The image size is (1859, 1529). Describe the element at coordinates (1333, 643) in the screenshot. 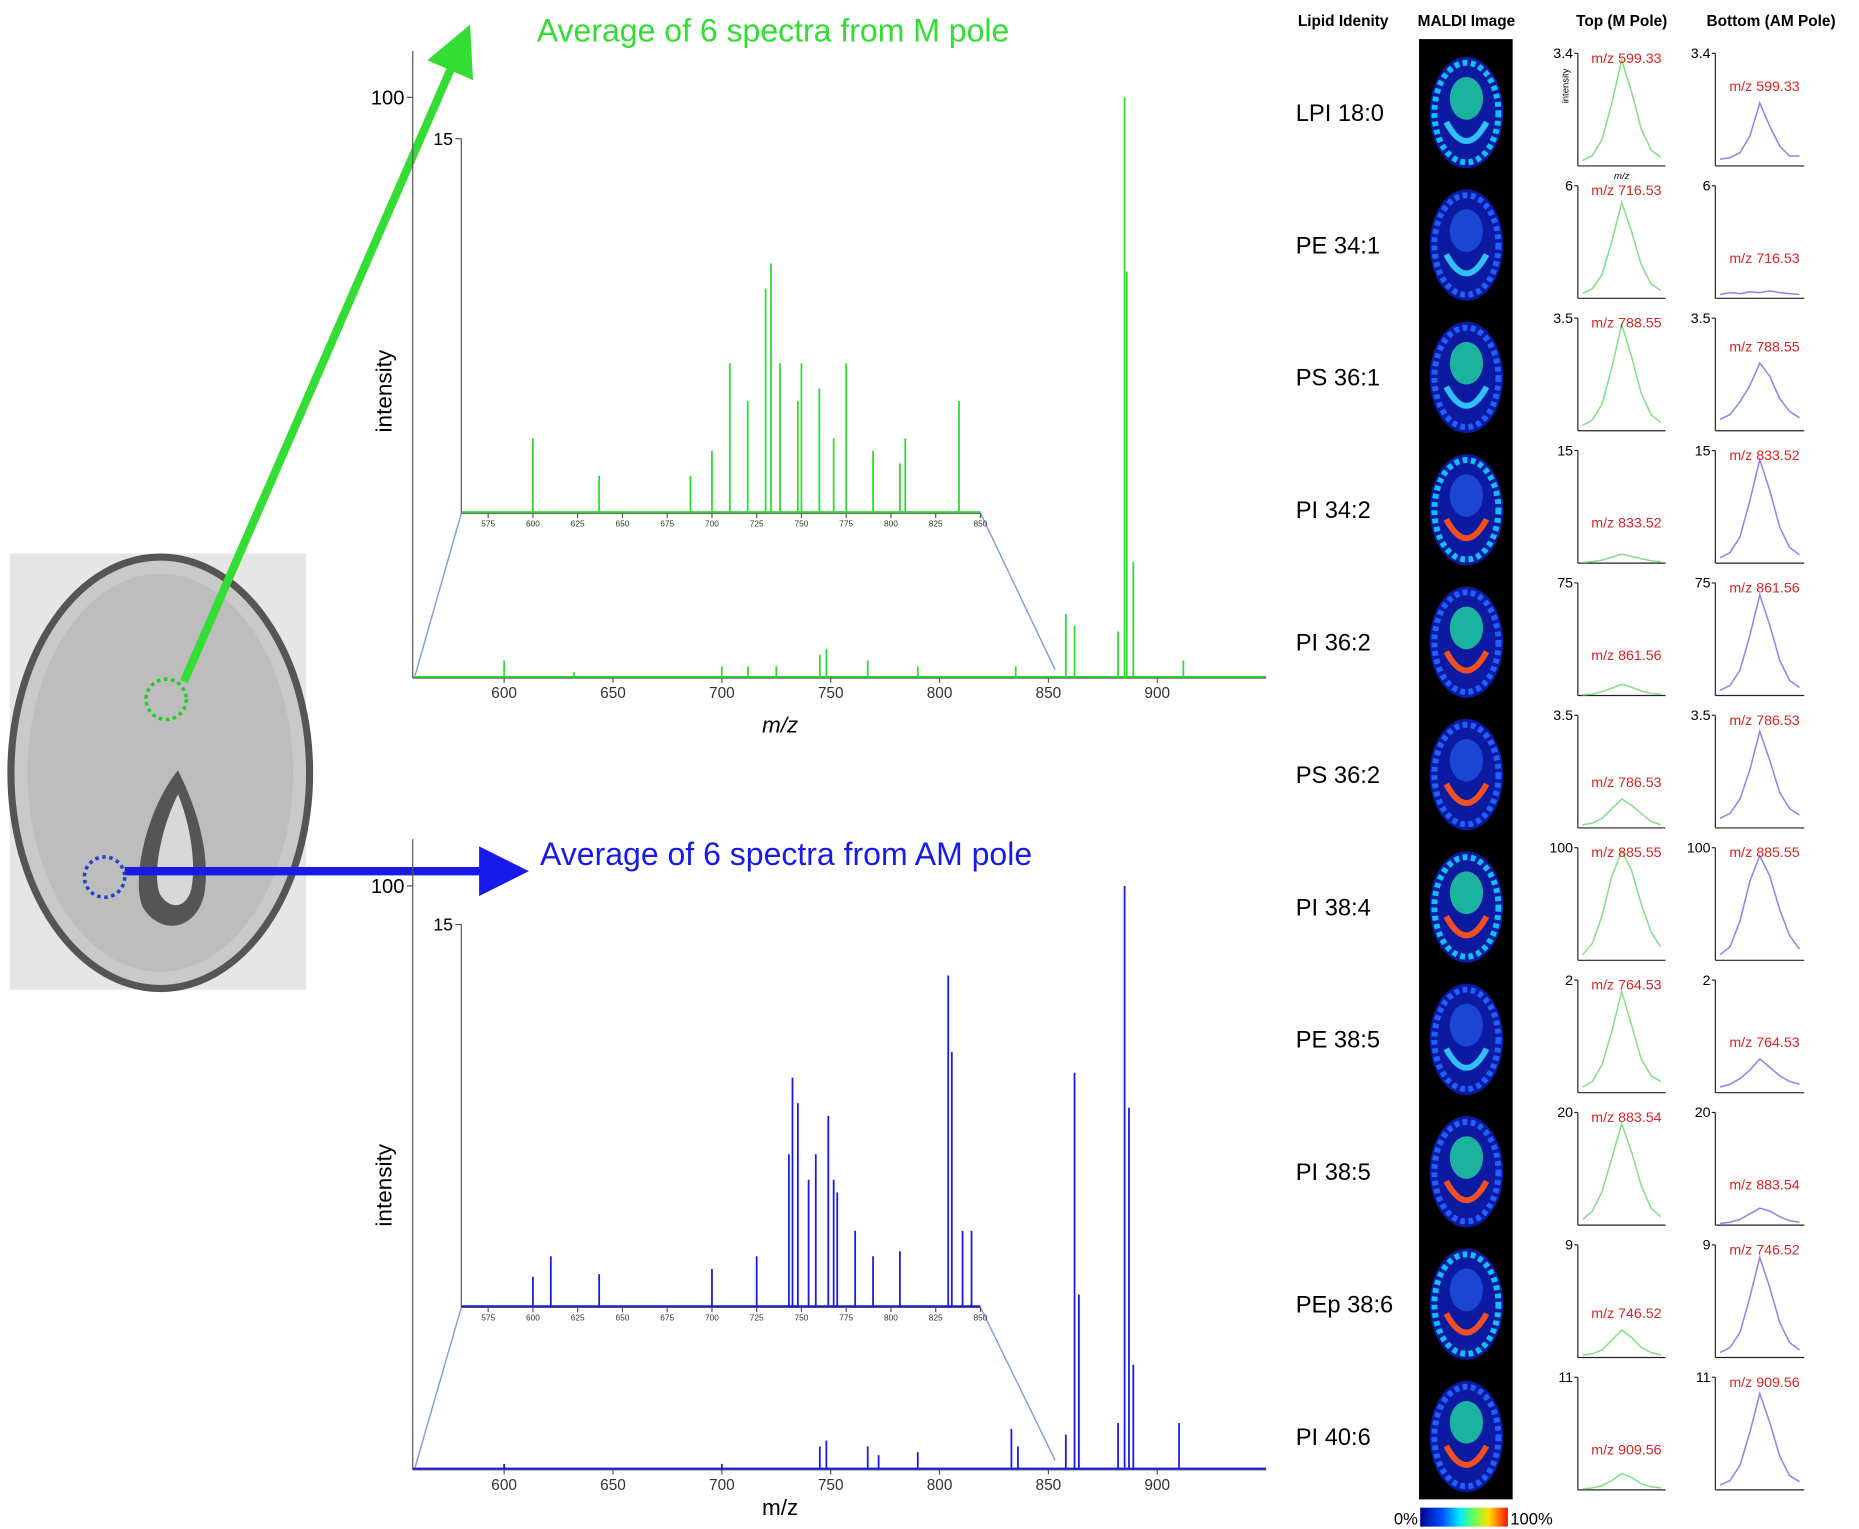

I see `lipid-name: PI 36:2` at that location.